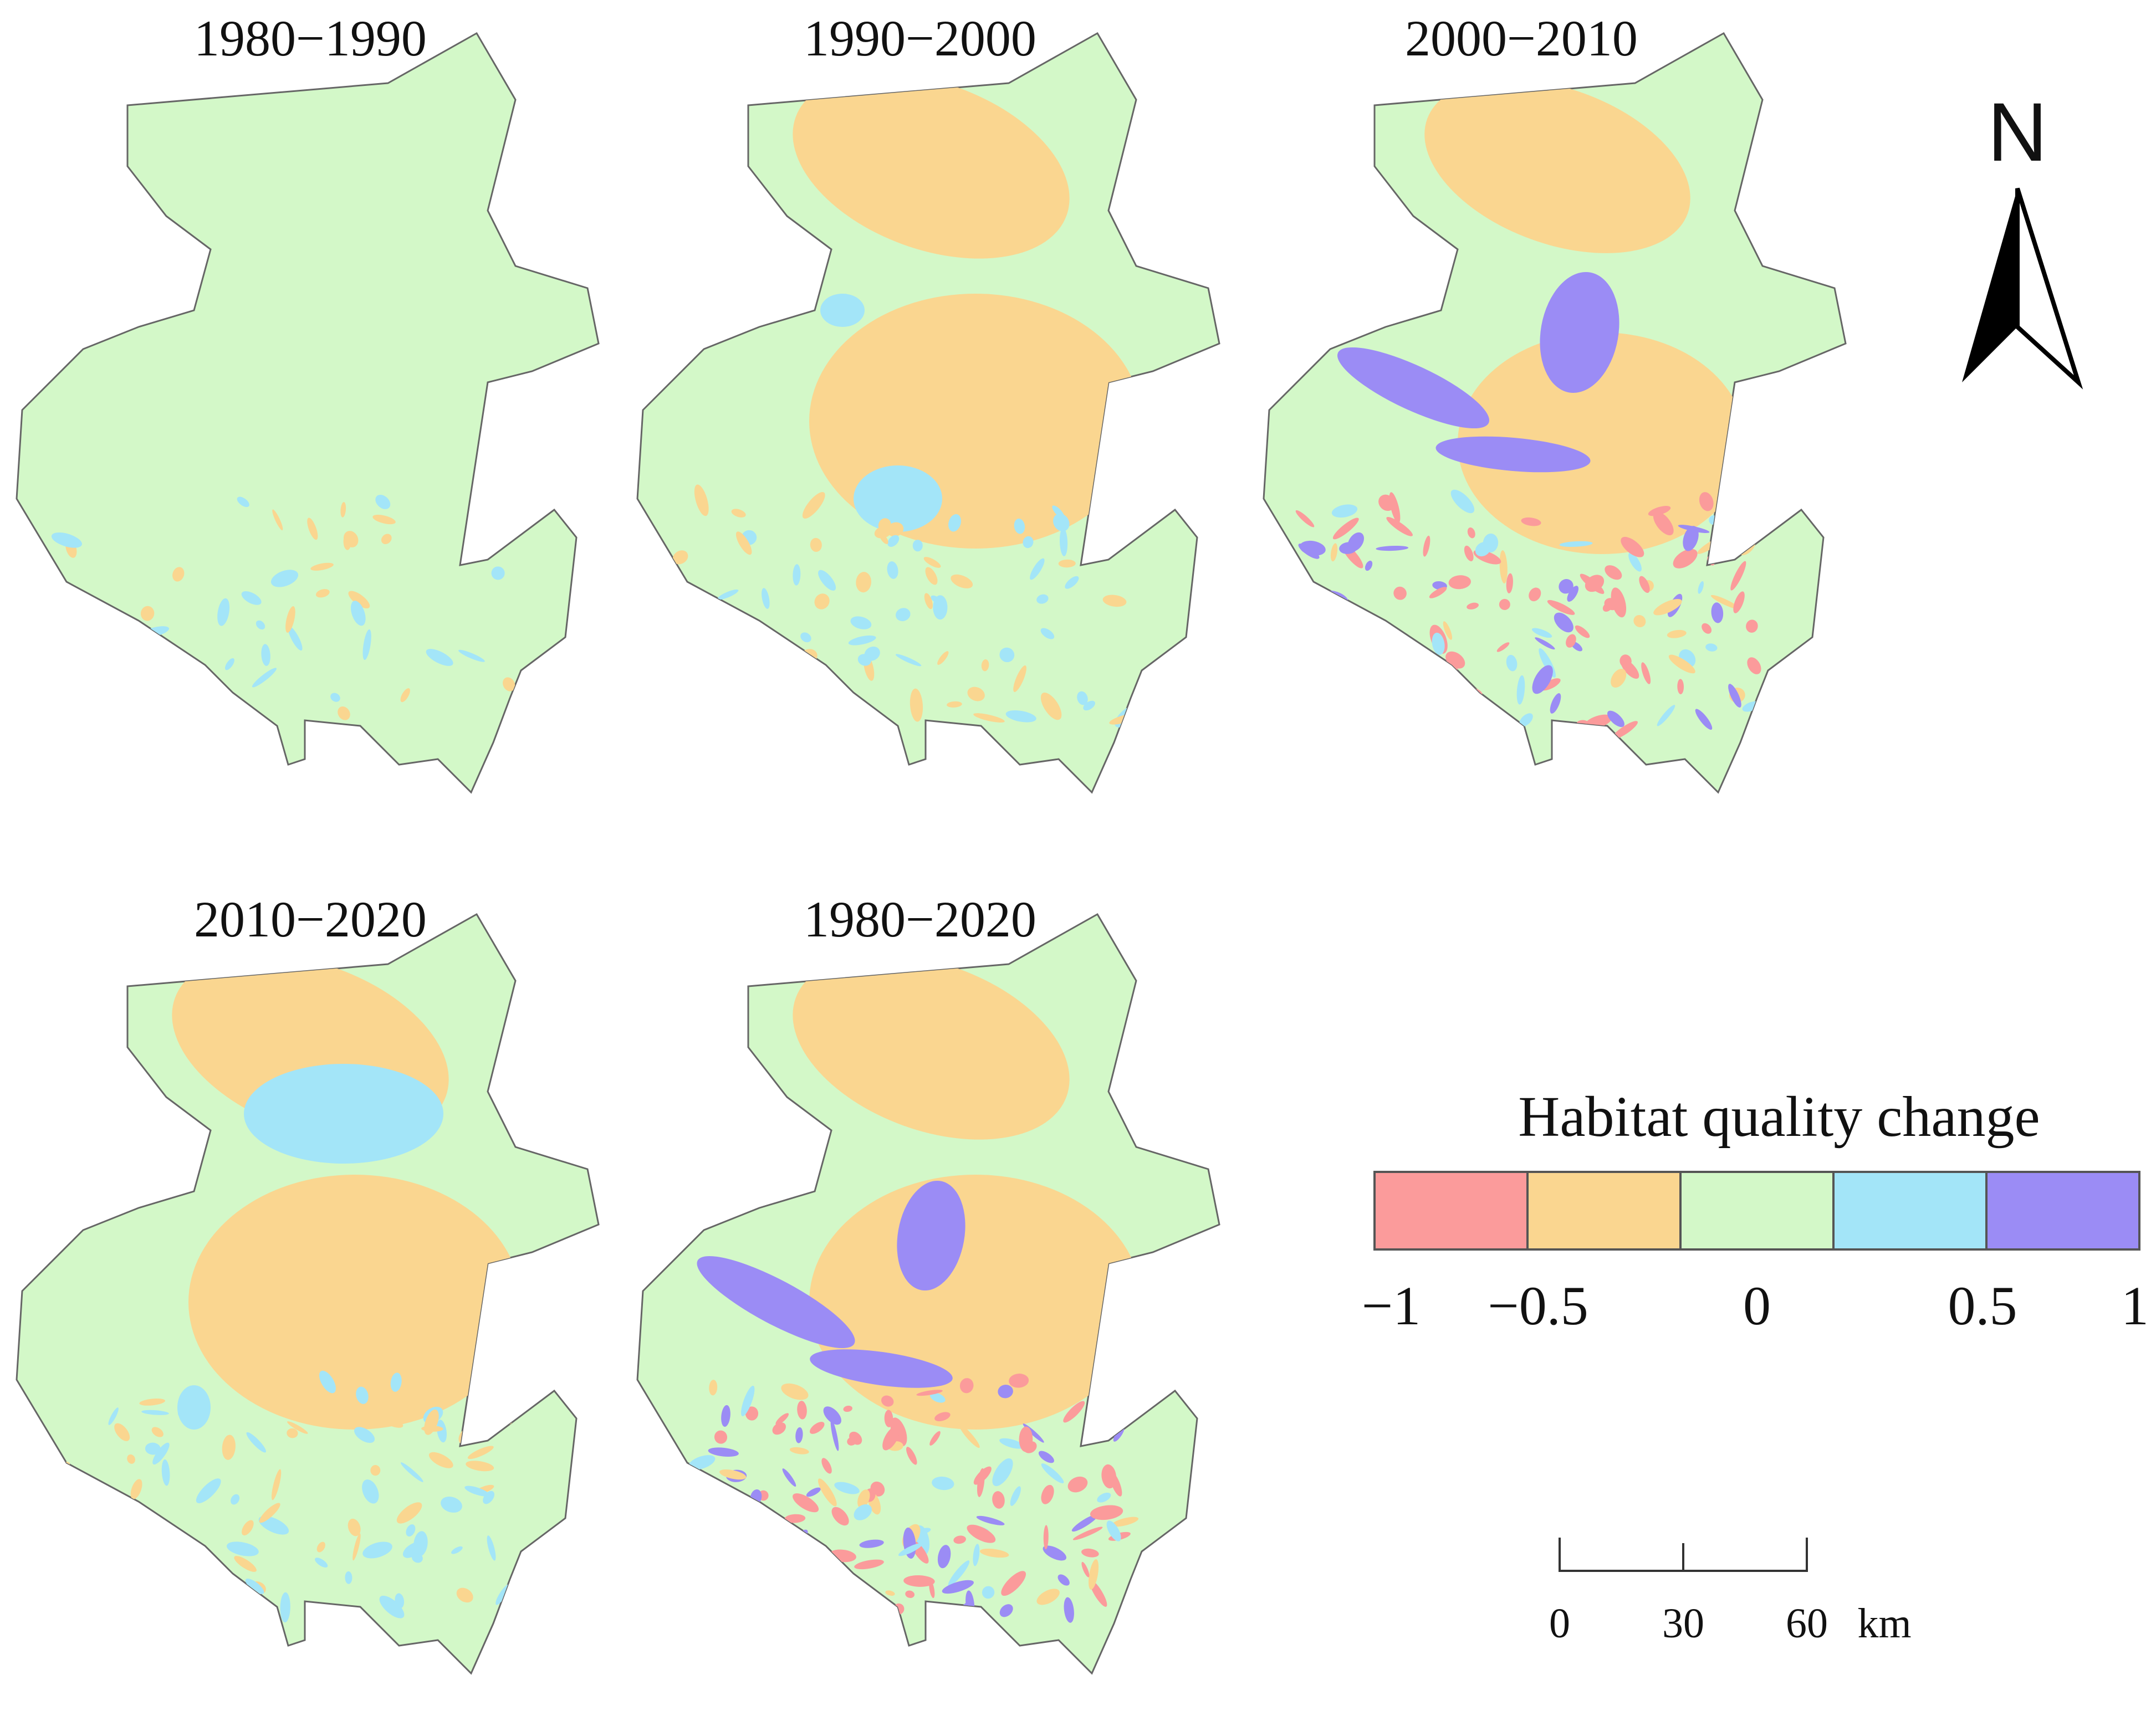  Describe the element at coordinates (1391, 1306) in the screenshot. I see `legend-tick-label: −1` at that location.